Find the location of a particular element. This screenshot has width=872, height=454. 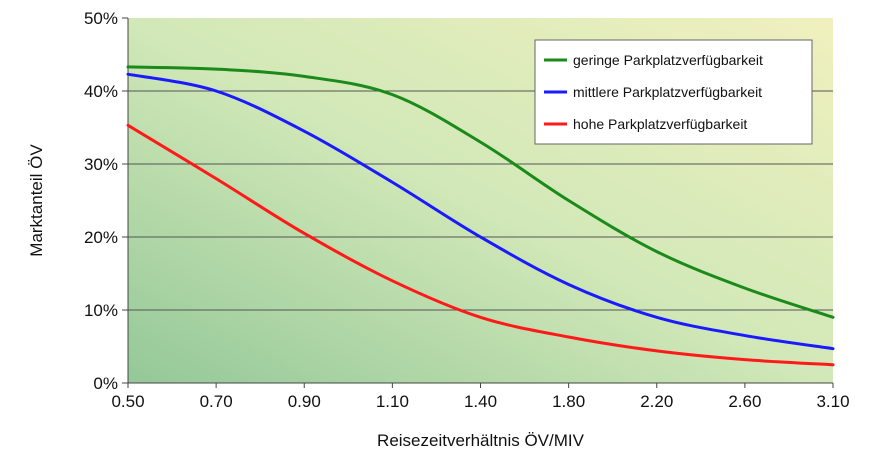

y-tick-label: 20% is located at coordinates (101, 237).